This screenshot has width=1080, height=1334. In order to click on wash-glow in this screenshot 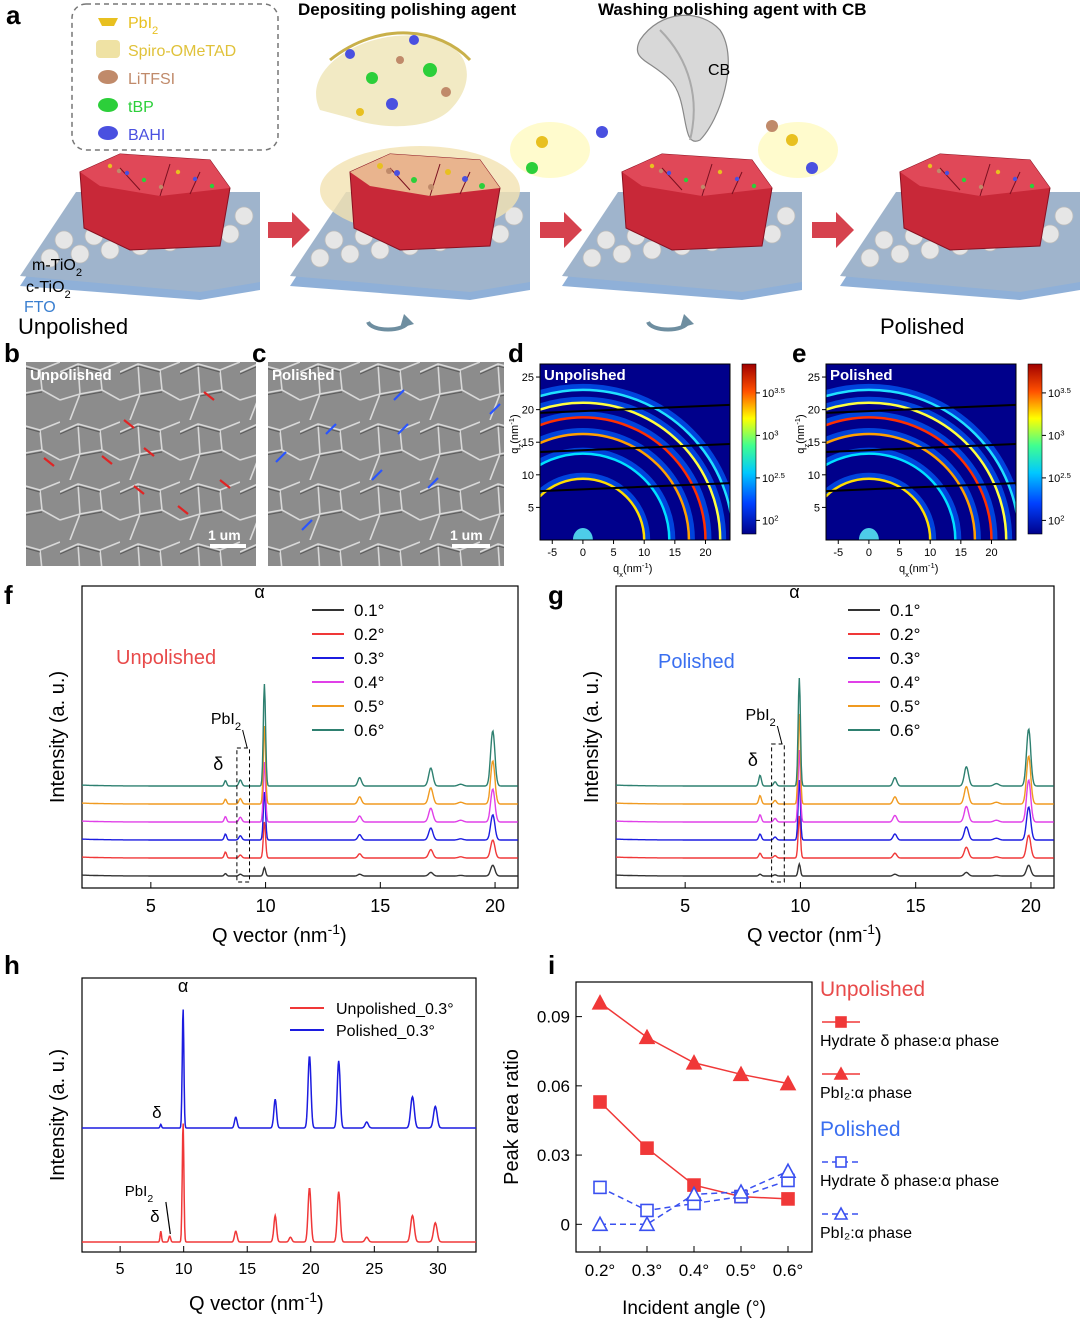, I will do `click(550, 150)`.